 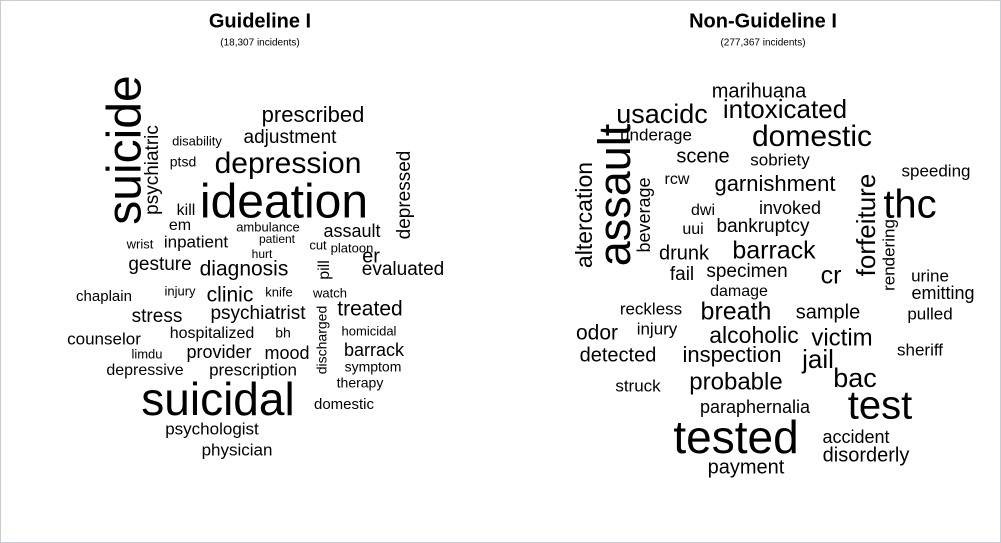 What do you see at coordinates (144, 370) in the screenshot?
I see `word: depressive` at bounding box center [144, 370].